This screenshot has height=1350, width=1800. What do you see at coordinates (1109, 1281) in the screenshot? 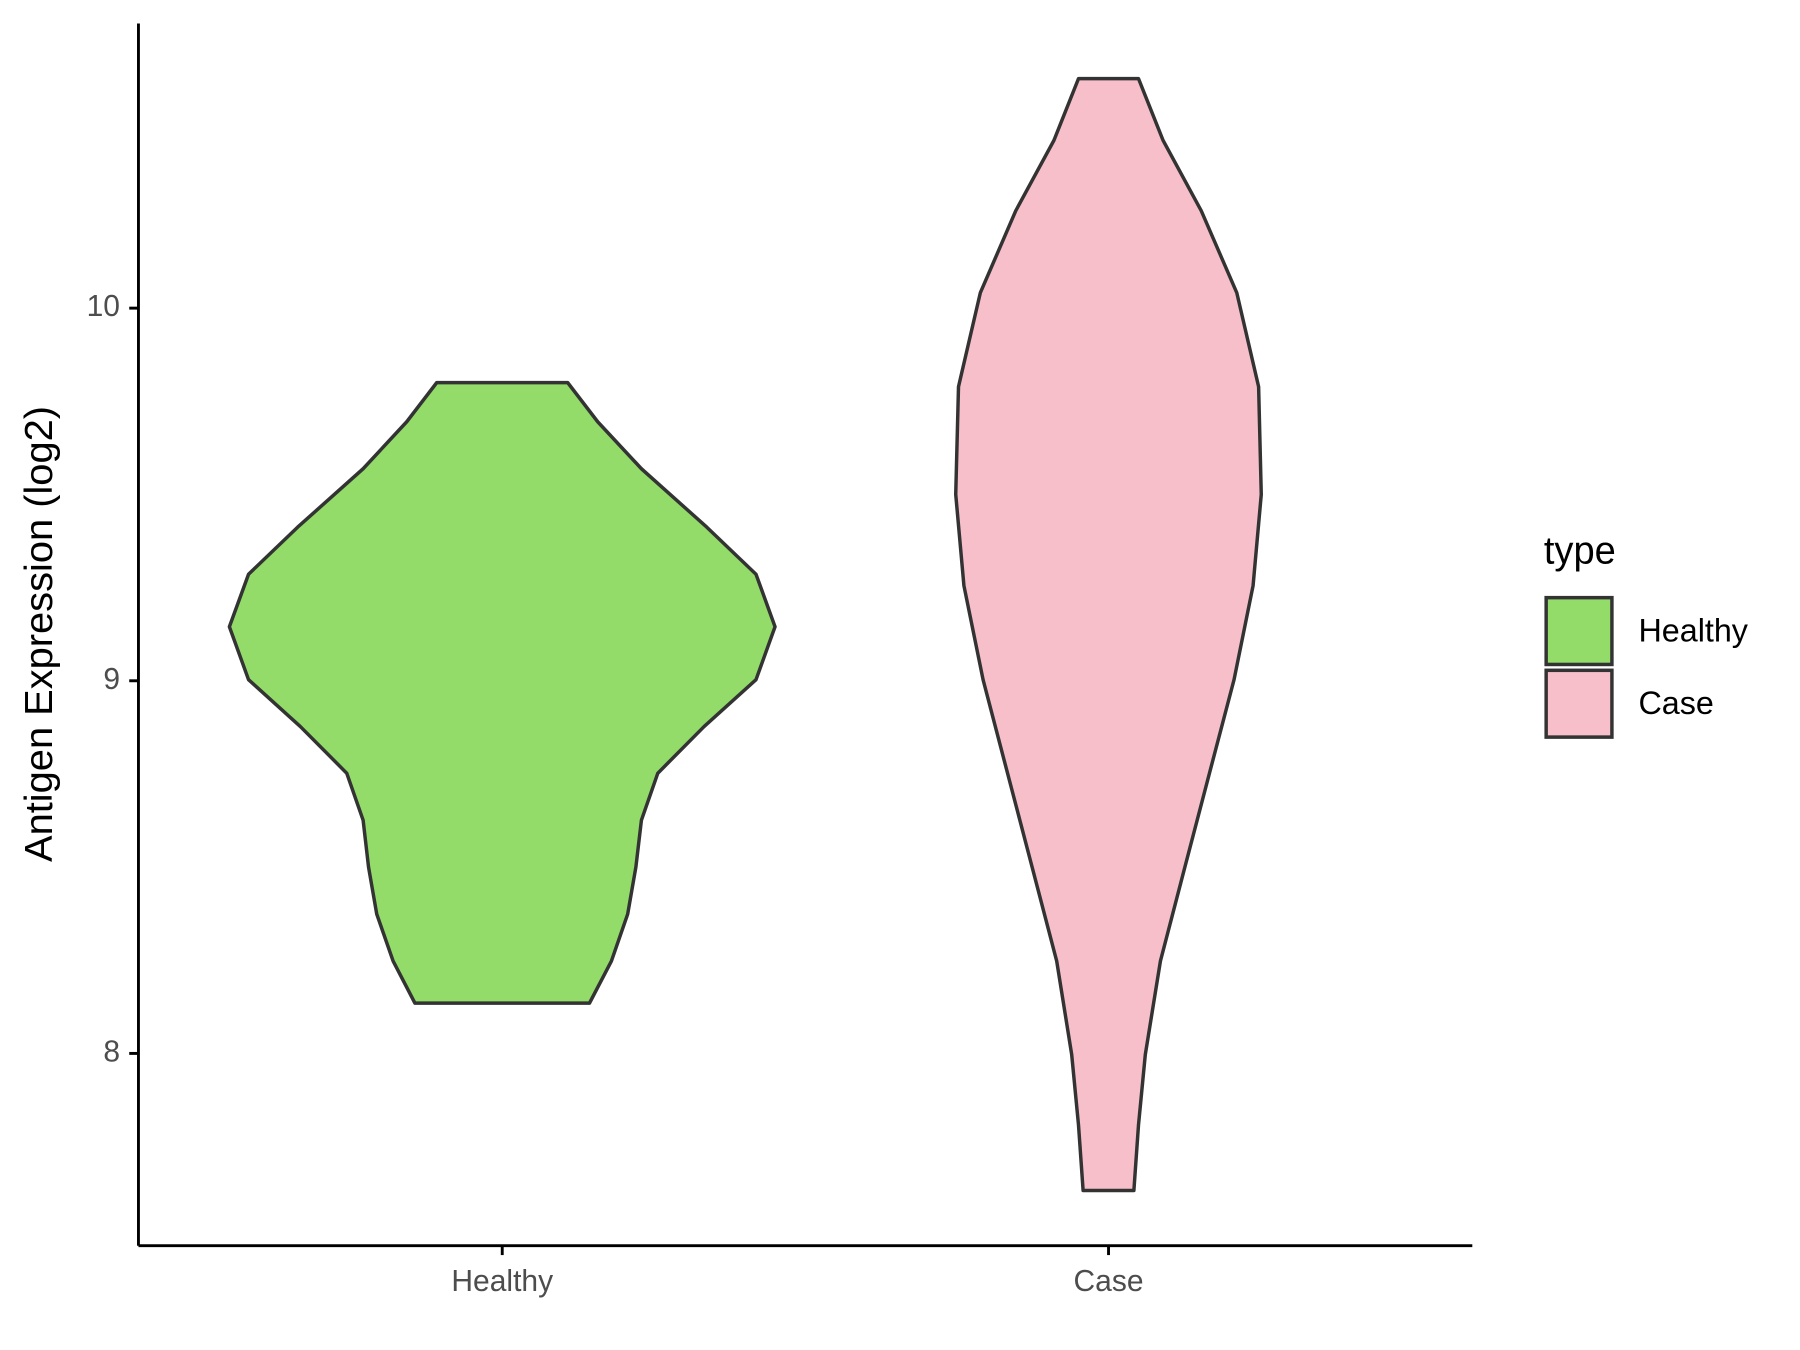
I see `x-tick-label: Case` at bounding box center [1109, 1281].